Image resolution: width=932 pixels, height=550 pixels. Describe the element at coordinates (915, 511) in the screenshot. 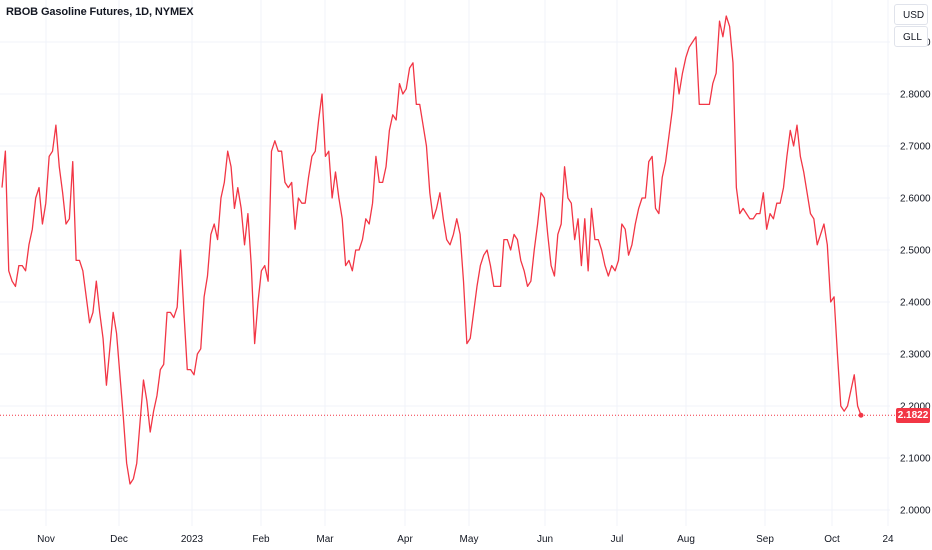

I see `y-tick-label: 2.0000` at that location.